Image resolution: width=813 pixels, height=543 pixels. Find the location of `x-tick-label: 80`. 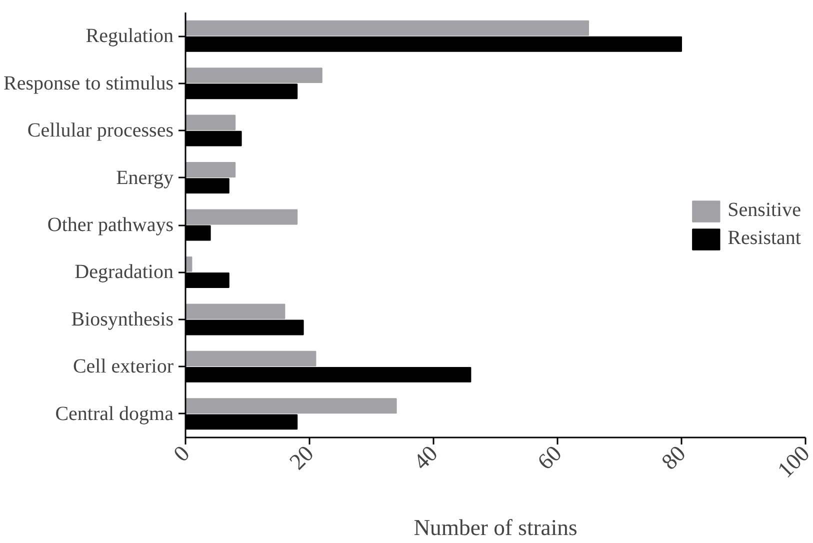

x-tick-label: 80 is located at coordinates (673, 457).